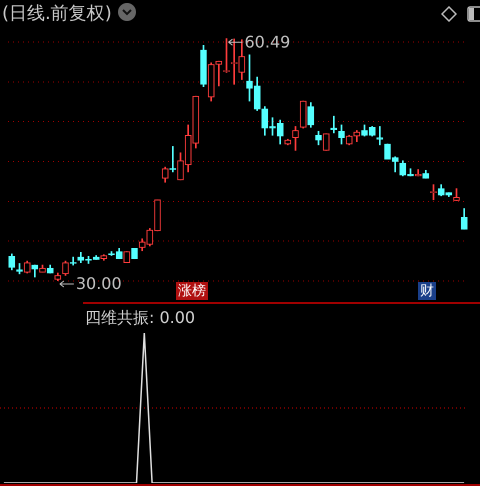 This screenshot has width=480, height=486. What do you see at coordinates (192, 291) in the screenshot?
I see `text: 涨榜` at bounding box center [192, 291].